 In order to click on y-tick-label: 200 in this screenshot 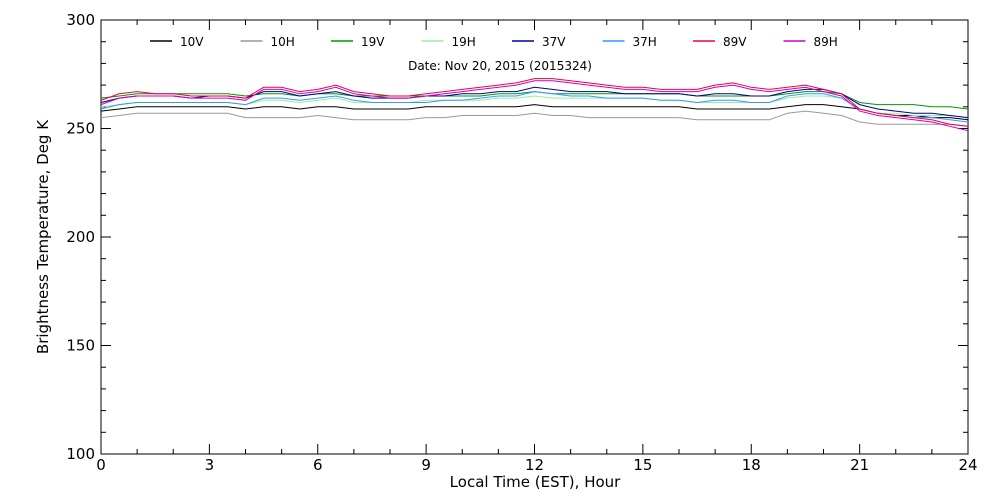, I will do `click(80, 237)`.